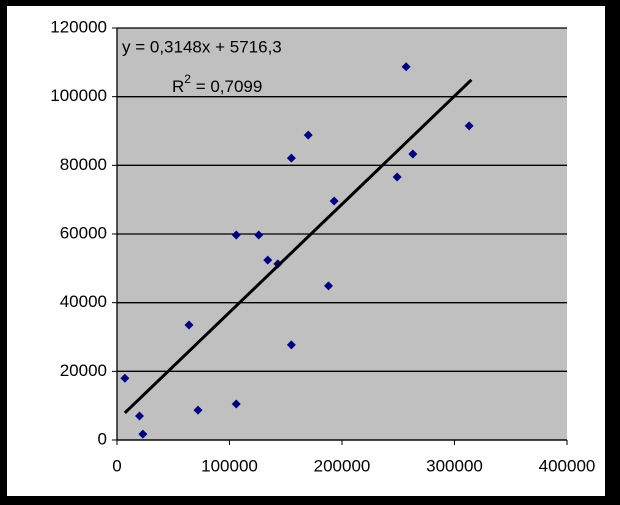 This screenshot has height=505, width=620. Describe the element at coordinates (226, 86) in the screenshot. I see `r-value: = 0,7099` at that location.